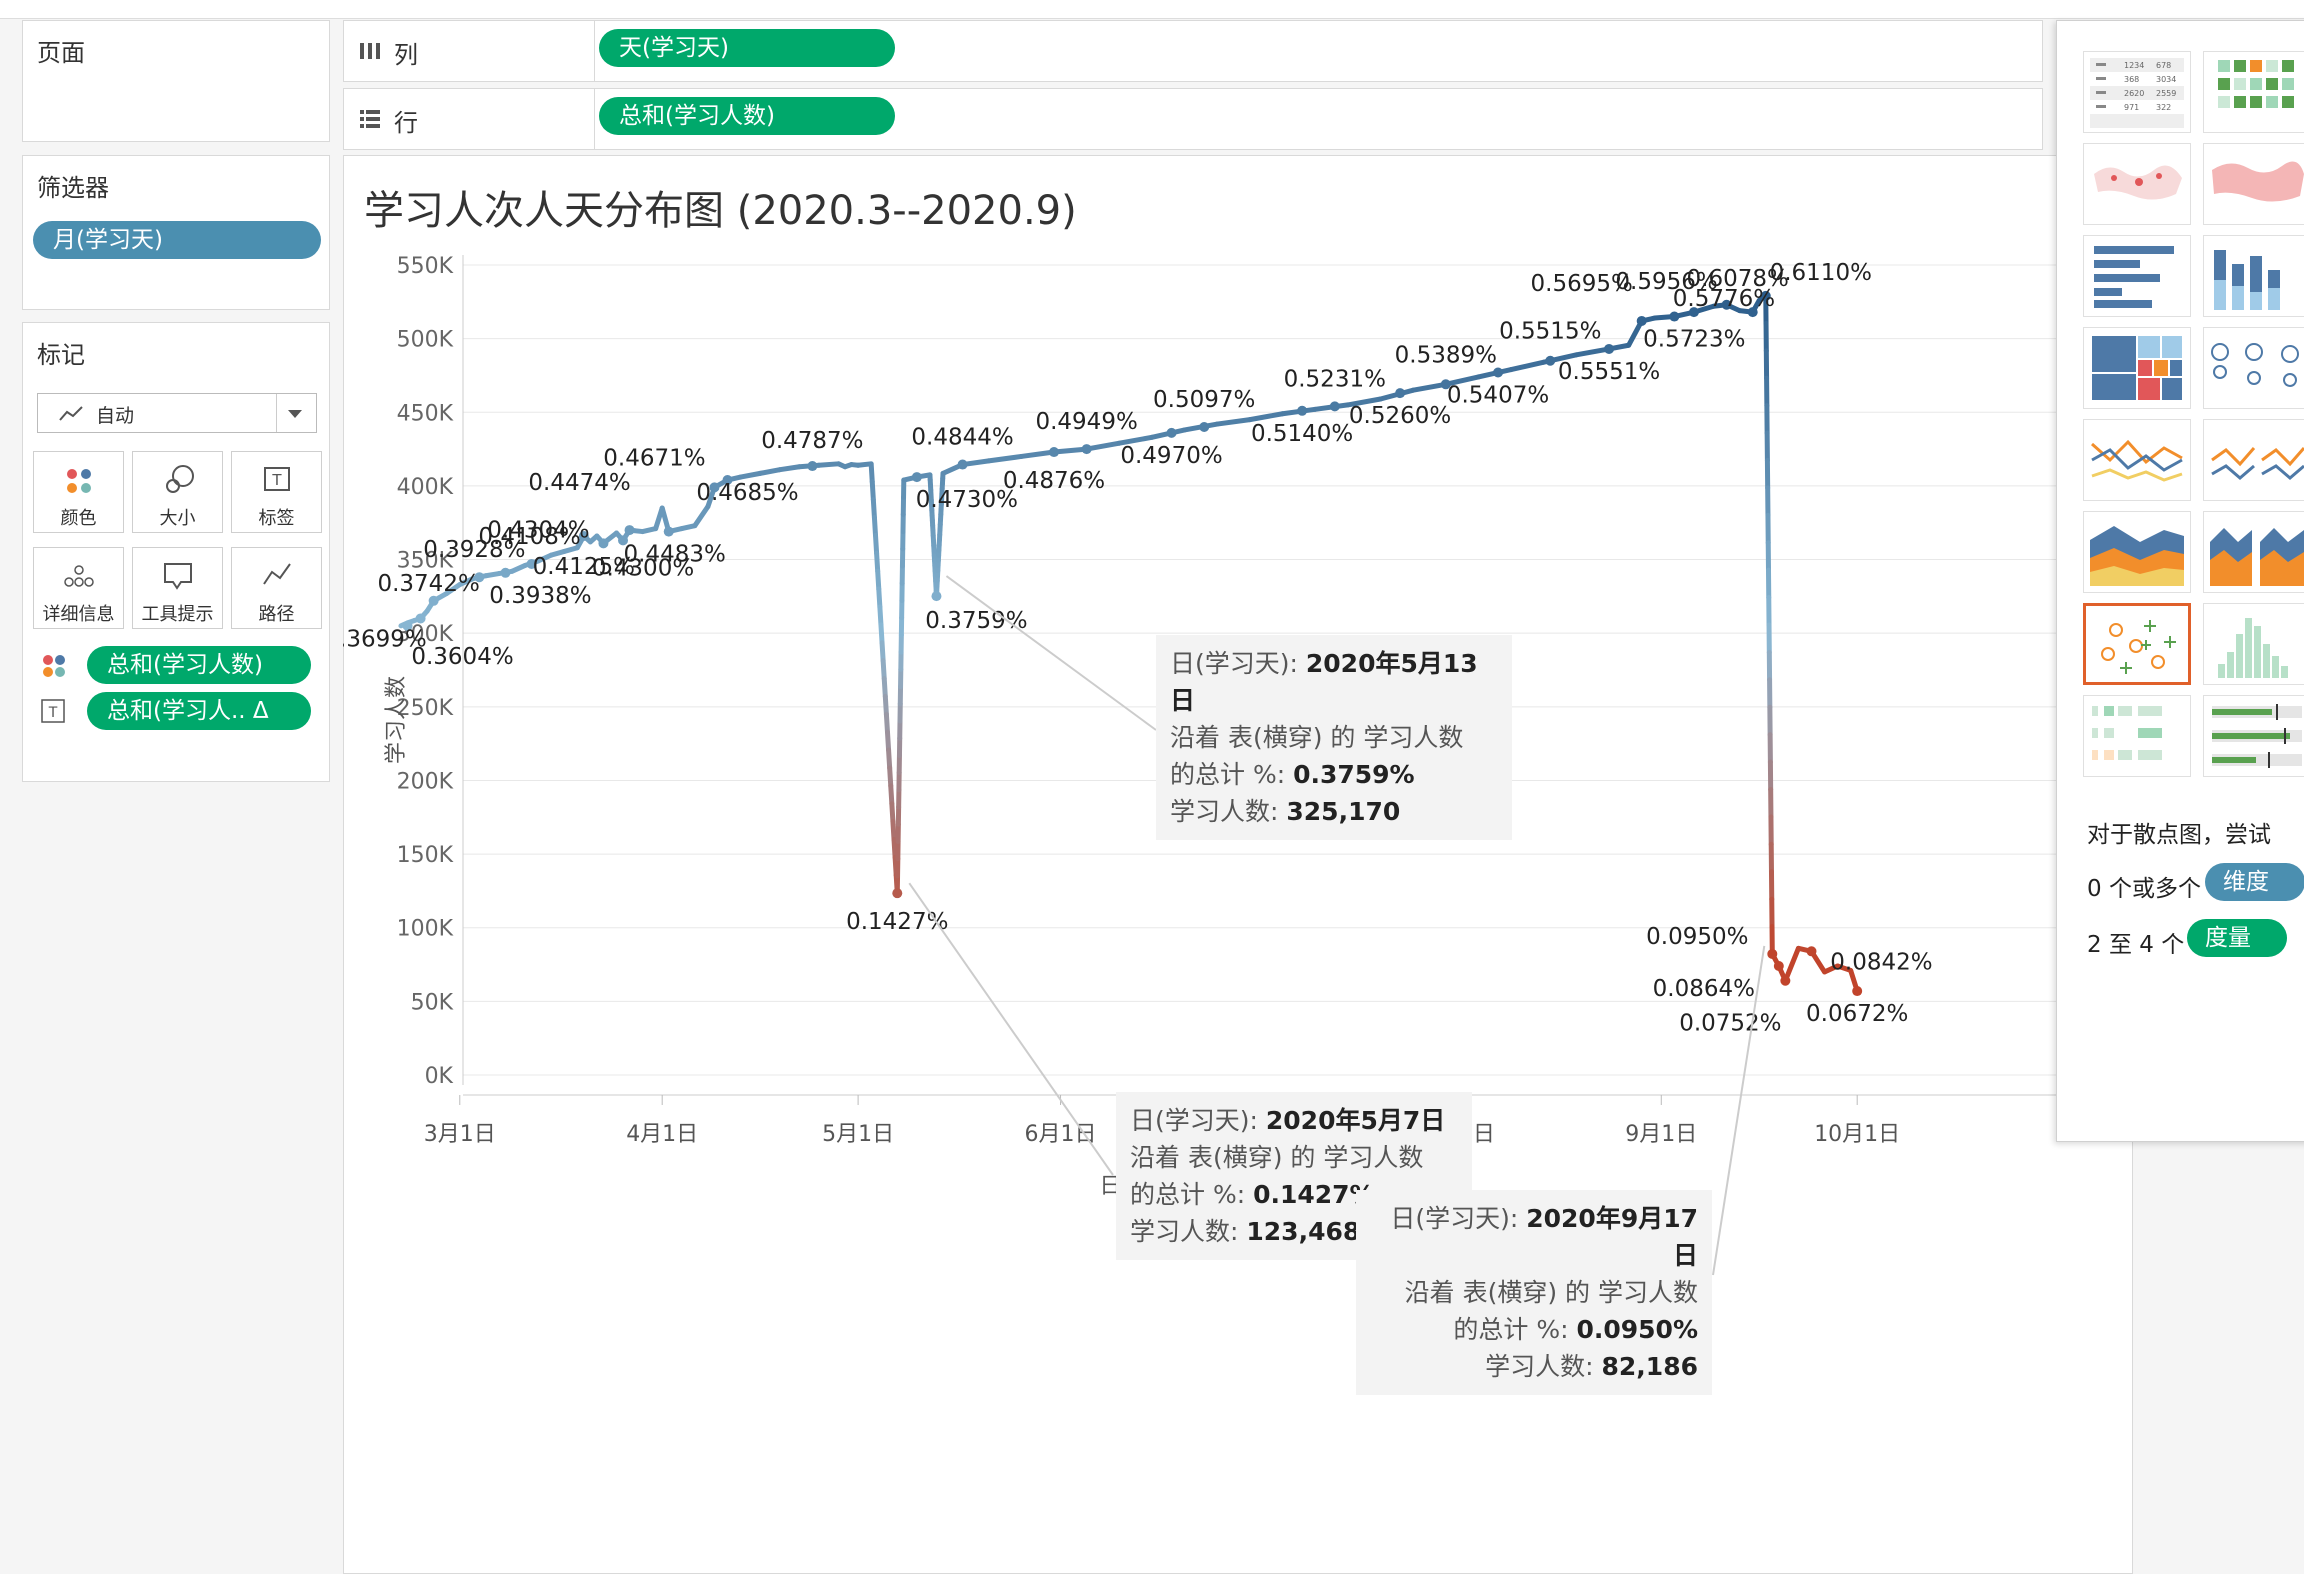 The width and height of the screenshot is (2304, 1574). What do you see at coordinates (425, 340) in the screenshot?
I see `y-tick-label: 500K` at bounding box center [425, 340].